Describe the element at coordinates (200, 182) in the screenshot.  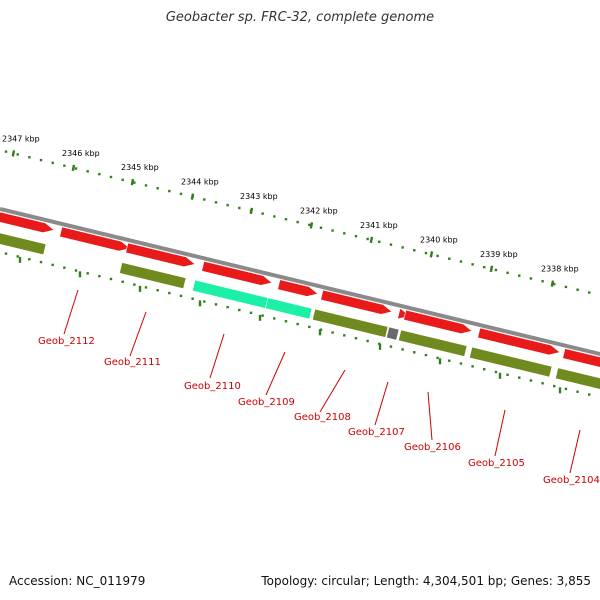
I see `kbp-label: 2344 kbp` at that location.